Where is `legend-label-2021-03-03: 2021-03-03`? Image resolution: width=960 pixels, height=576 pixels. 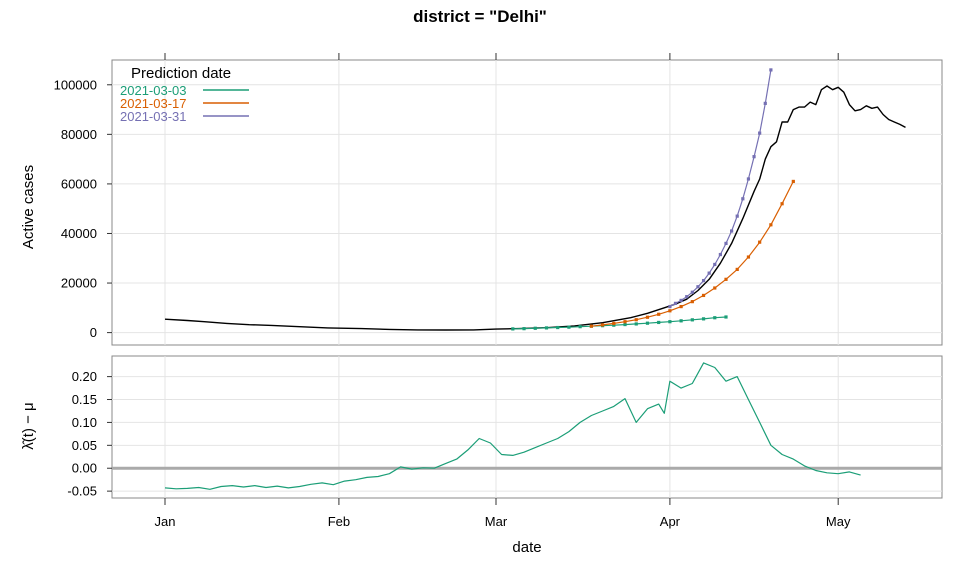
legend-label-2021-03-03: 2021-03-03 is located at coordinates (153, 90).